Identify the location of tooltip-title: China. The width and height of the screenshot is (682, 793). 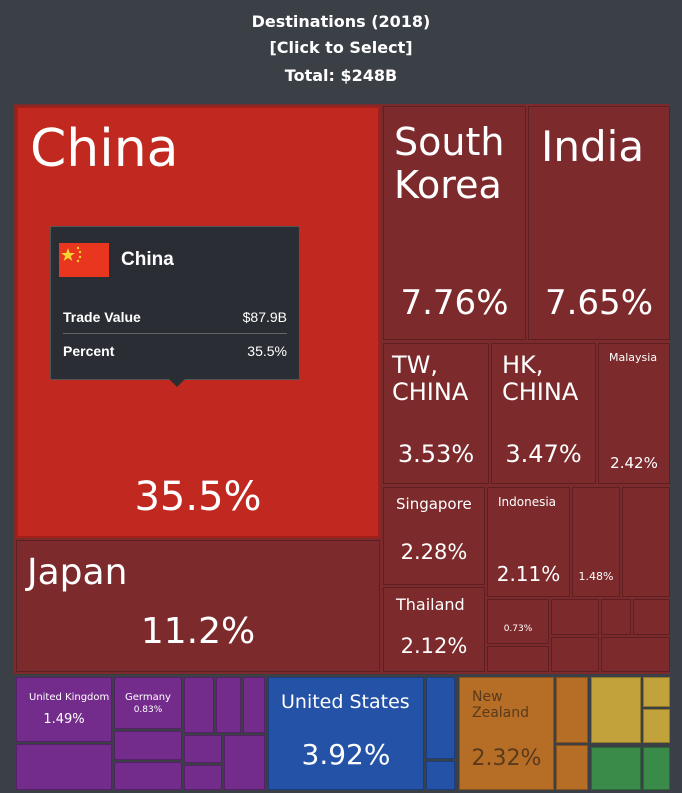
(147, 259).